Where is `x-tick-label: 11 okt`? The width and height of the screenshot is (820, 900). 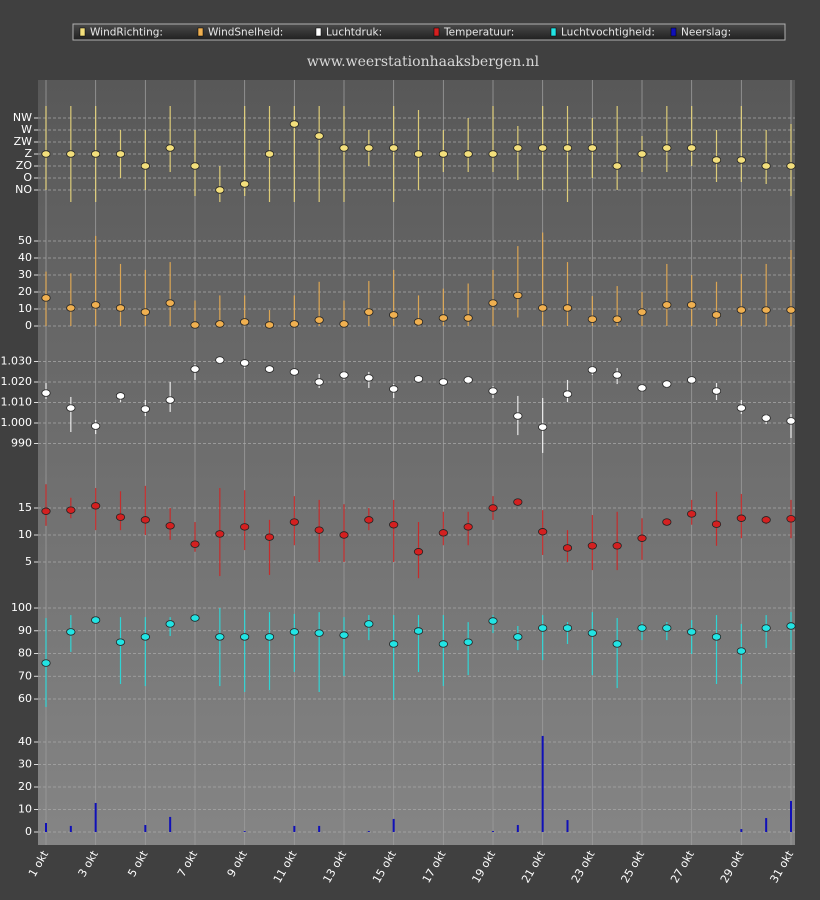
x-tick-label: 11 okt is located at coordinates (285, 866).